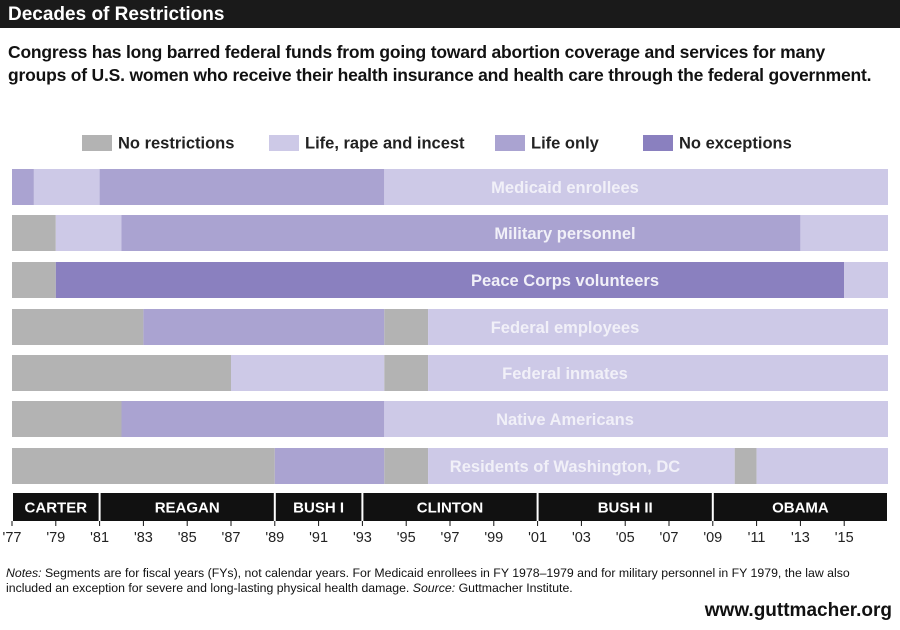 This screenshot has width=900, height=630. What do you see at coordinates (581, 538) in the screenshot?
I see `x-tick-label: '03` at bounding box center [581, 538].